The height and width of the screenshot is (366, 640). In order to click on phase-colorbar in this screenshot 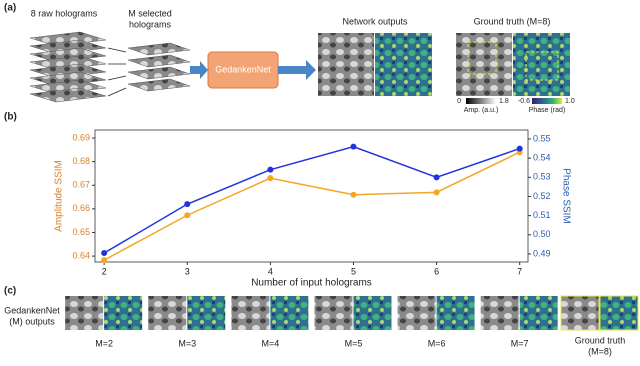, I will do `click(547, 101)`.